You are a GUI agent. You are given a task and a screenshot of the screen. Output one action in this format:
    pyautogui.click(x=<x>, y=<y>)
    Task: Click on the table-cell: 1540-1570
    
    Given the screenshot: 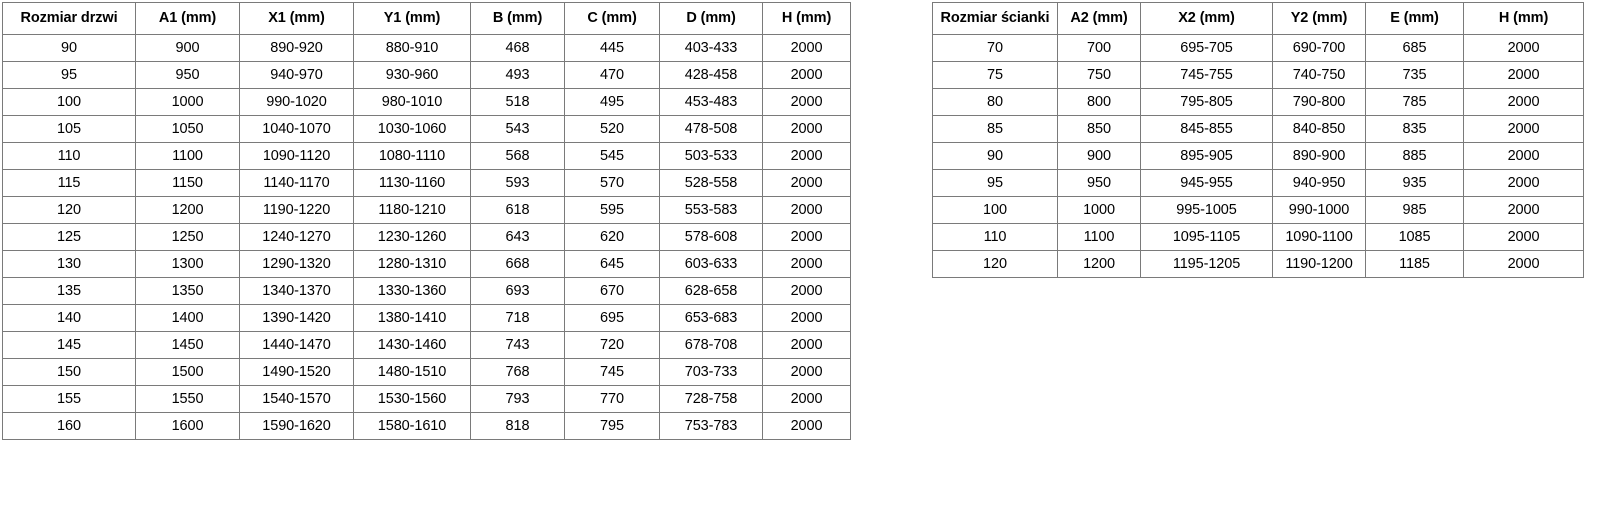 What is the action you would take?
    pyautogui.click(x=296, y=399)
    